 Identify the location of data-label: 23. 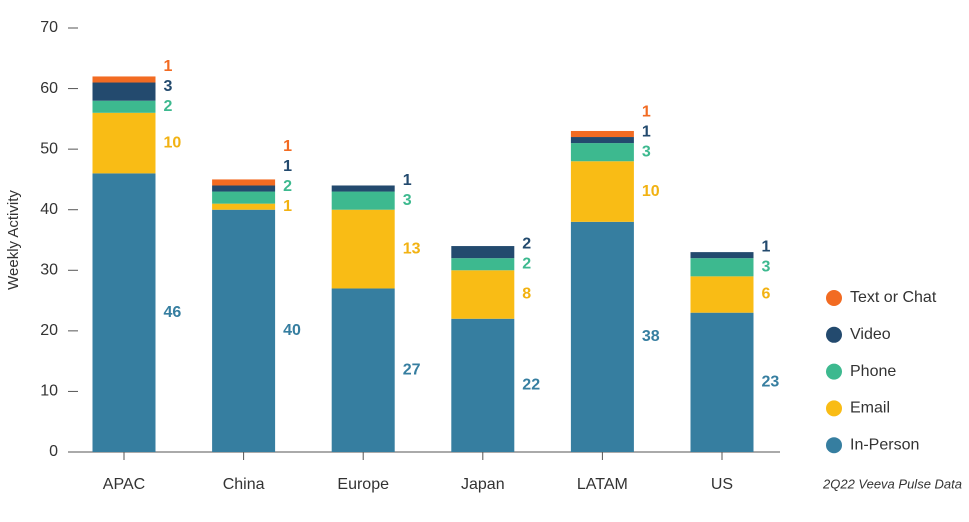
(771, 382).